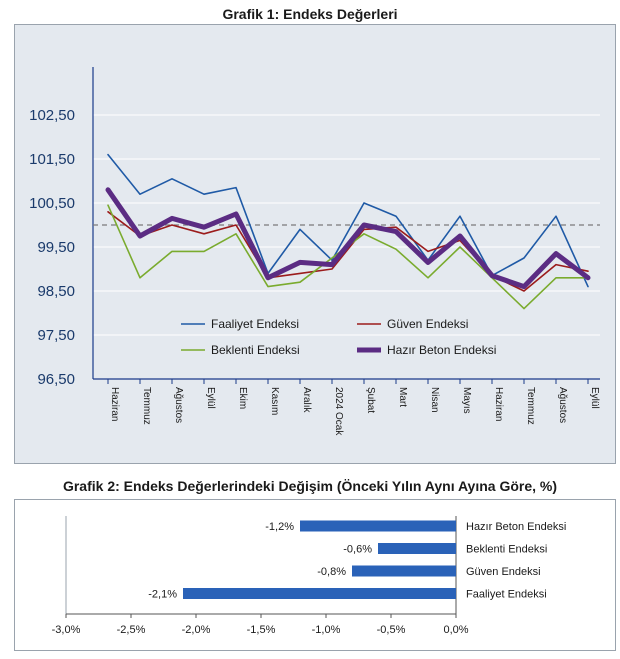 Image resolution: width=620 pixels, height=659 pixels. Describe the element at coordinates (338, 411) in the screenshot. I see `x-tick-label: 2024 Ocak` at that location.